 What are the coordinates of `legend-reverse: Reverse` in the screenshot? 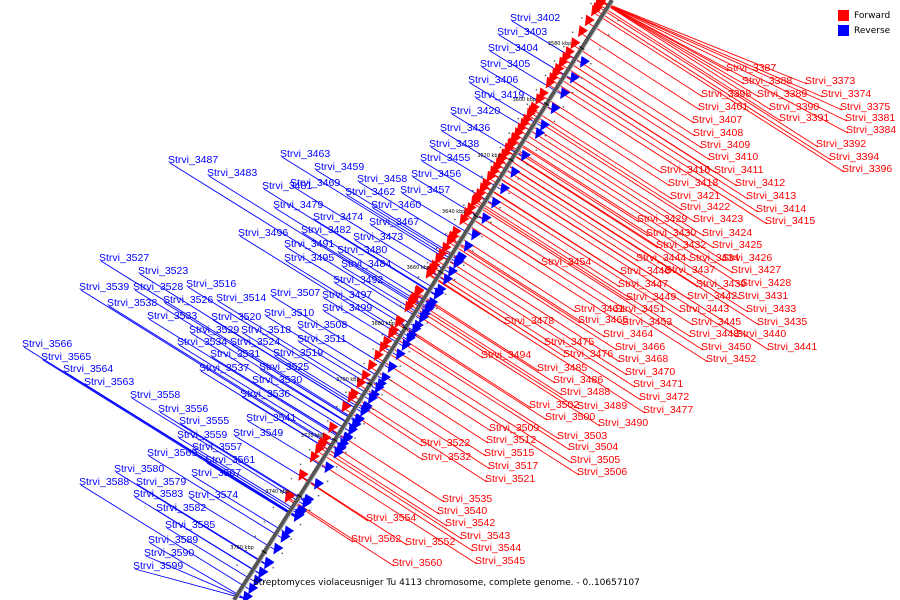 It's located at (864, 30).